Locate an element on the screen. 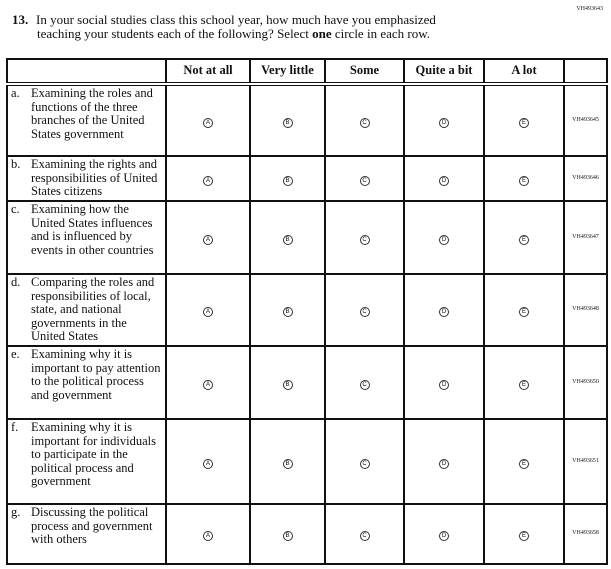 This screenshot has height=569, width=611. row-letter: f. is located at coordinates (15, 427).